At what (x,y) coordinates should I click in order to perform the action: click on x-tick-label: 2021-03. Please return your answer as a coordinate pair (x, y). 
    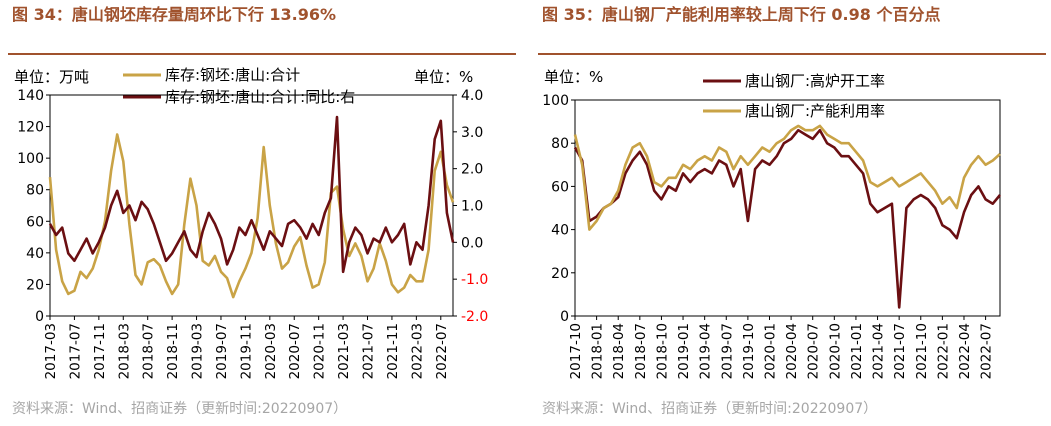
    Looking at the image, I should click on (344, 351).